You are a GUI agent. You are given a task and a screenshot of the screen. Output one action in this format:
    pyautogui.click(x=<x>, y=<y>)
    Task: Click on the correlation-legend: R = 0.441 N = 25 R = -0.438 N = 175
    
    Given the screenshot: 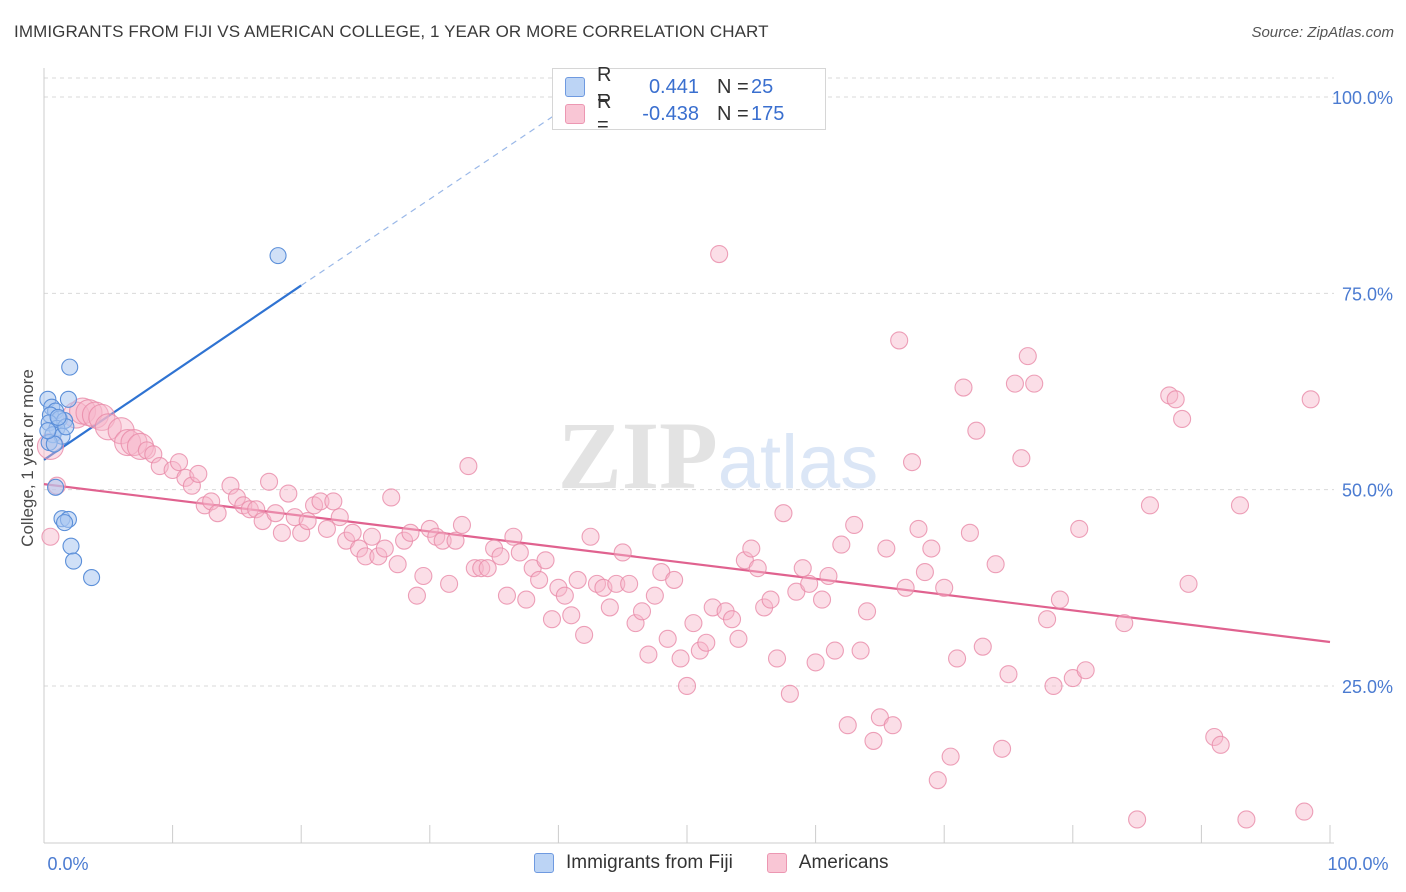 What is the action you would take?
    pyautogui.click(x=689, y=100)
    